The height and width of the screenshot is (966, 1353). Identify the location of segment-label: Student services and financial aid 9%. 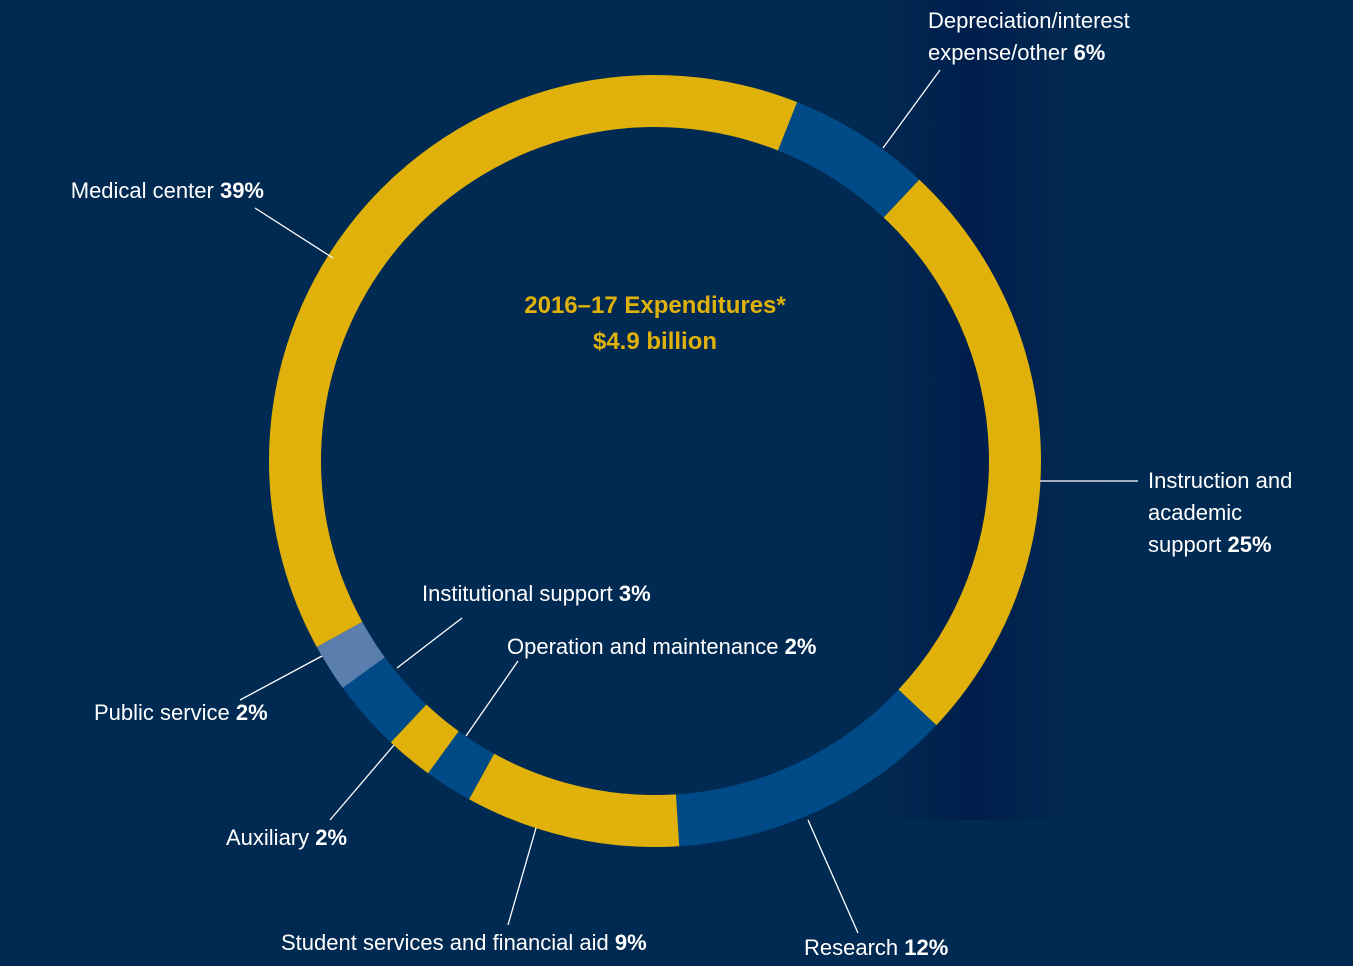
(464, 943).